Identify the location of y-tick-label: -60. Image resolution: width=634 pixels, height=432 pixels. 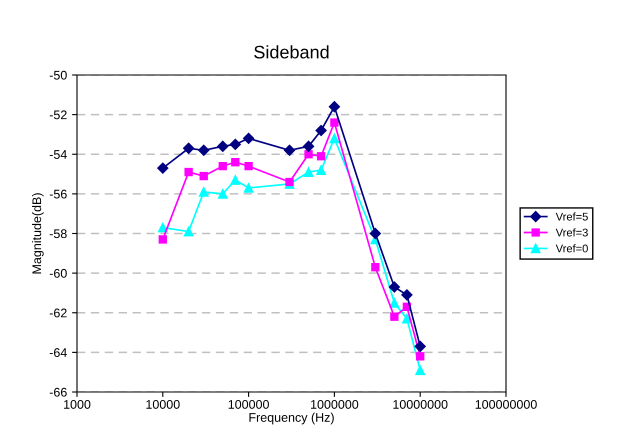
(58, 273).